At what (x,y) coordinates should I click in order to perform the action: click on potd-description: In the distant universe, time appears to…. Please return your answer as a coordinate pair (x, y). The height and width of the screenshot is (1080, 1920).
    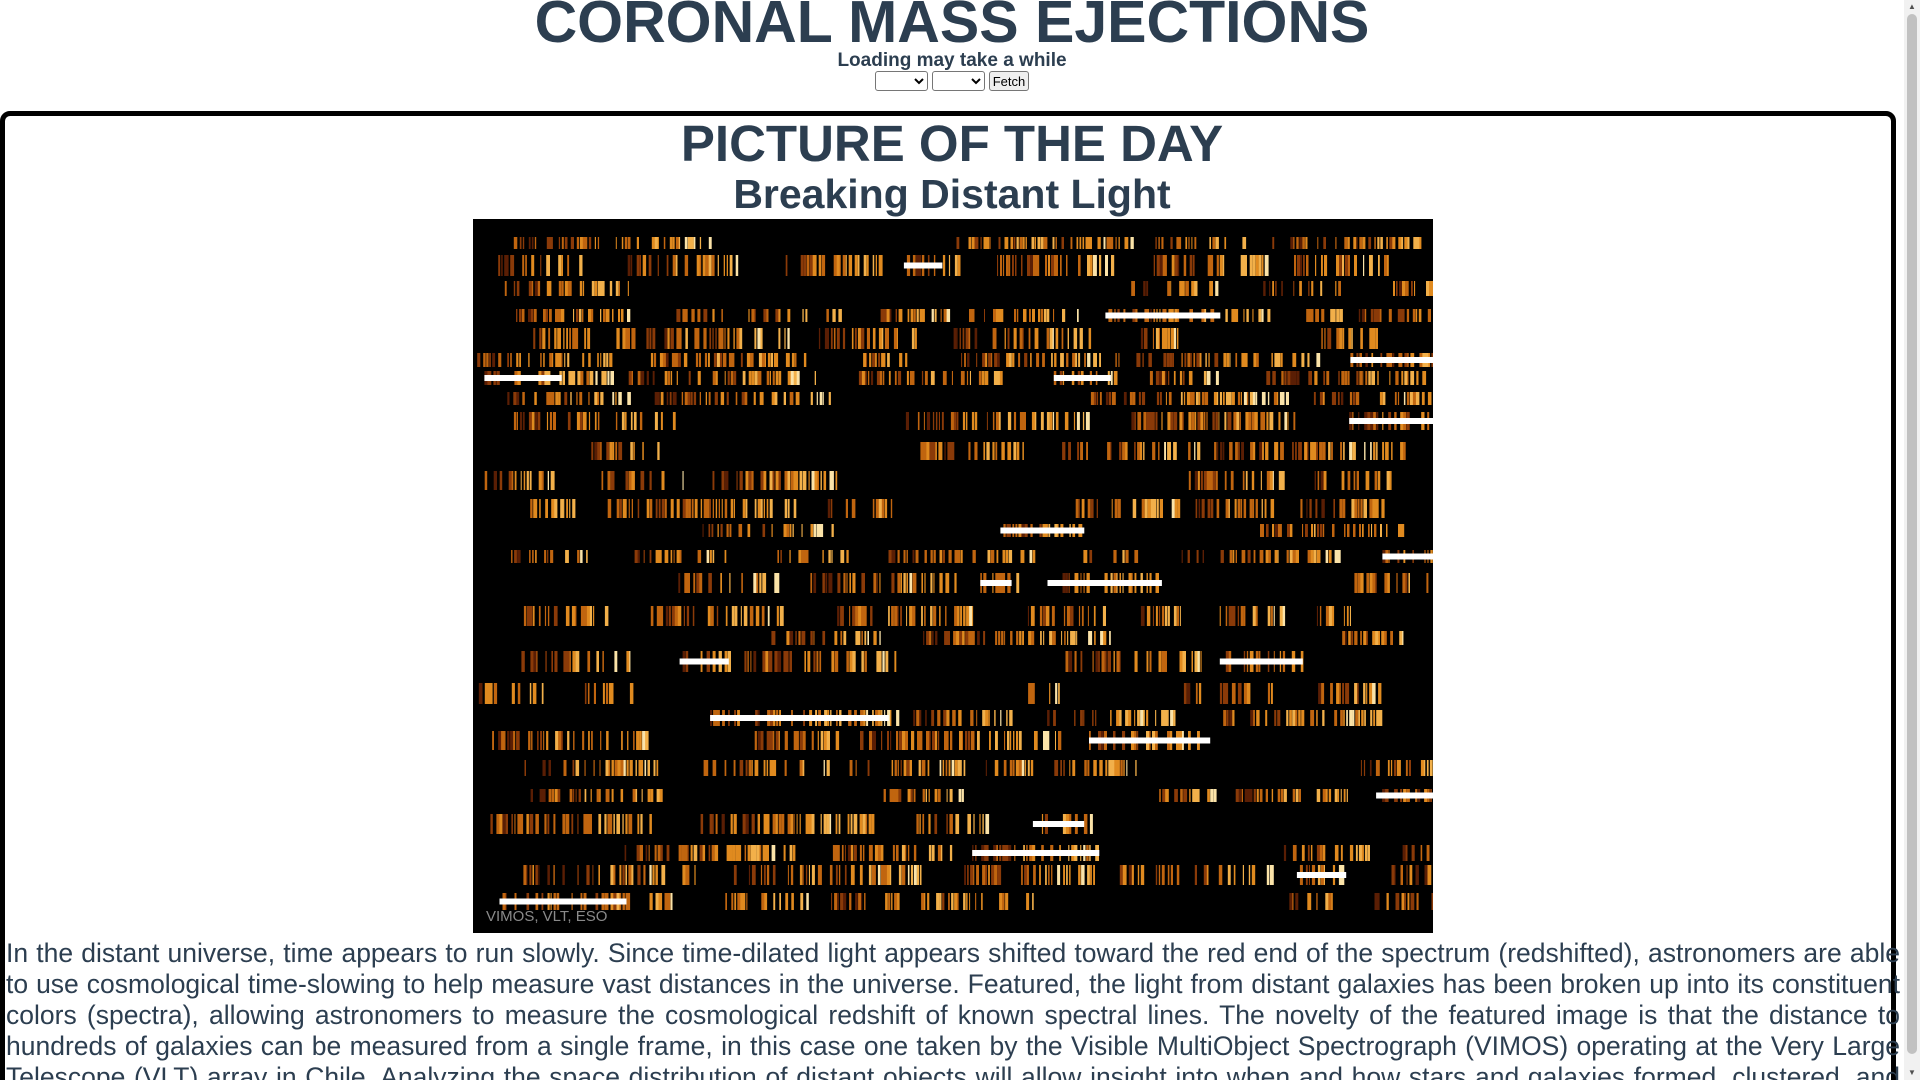
    Looking at the image, I should click on (953, 1009).